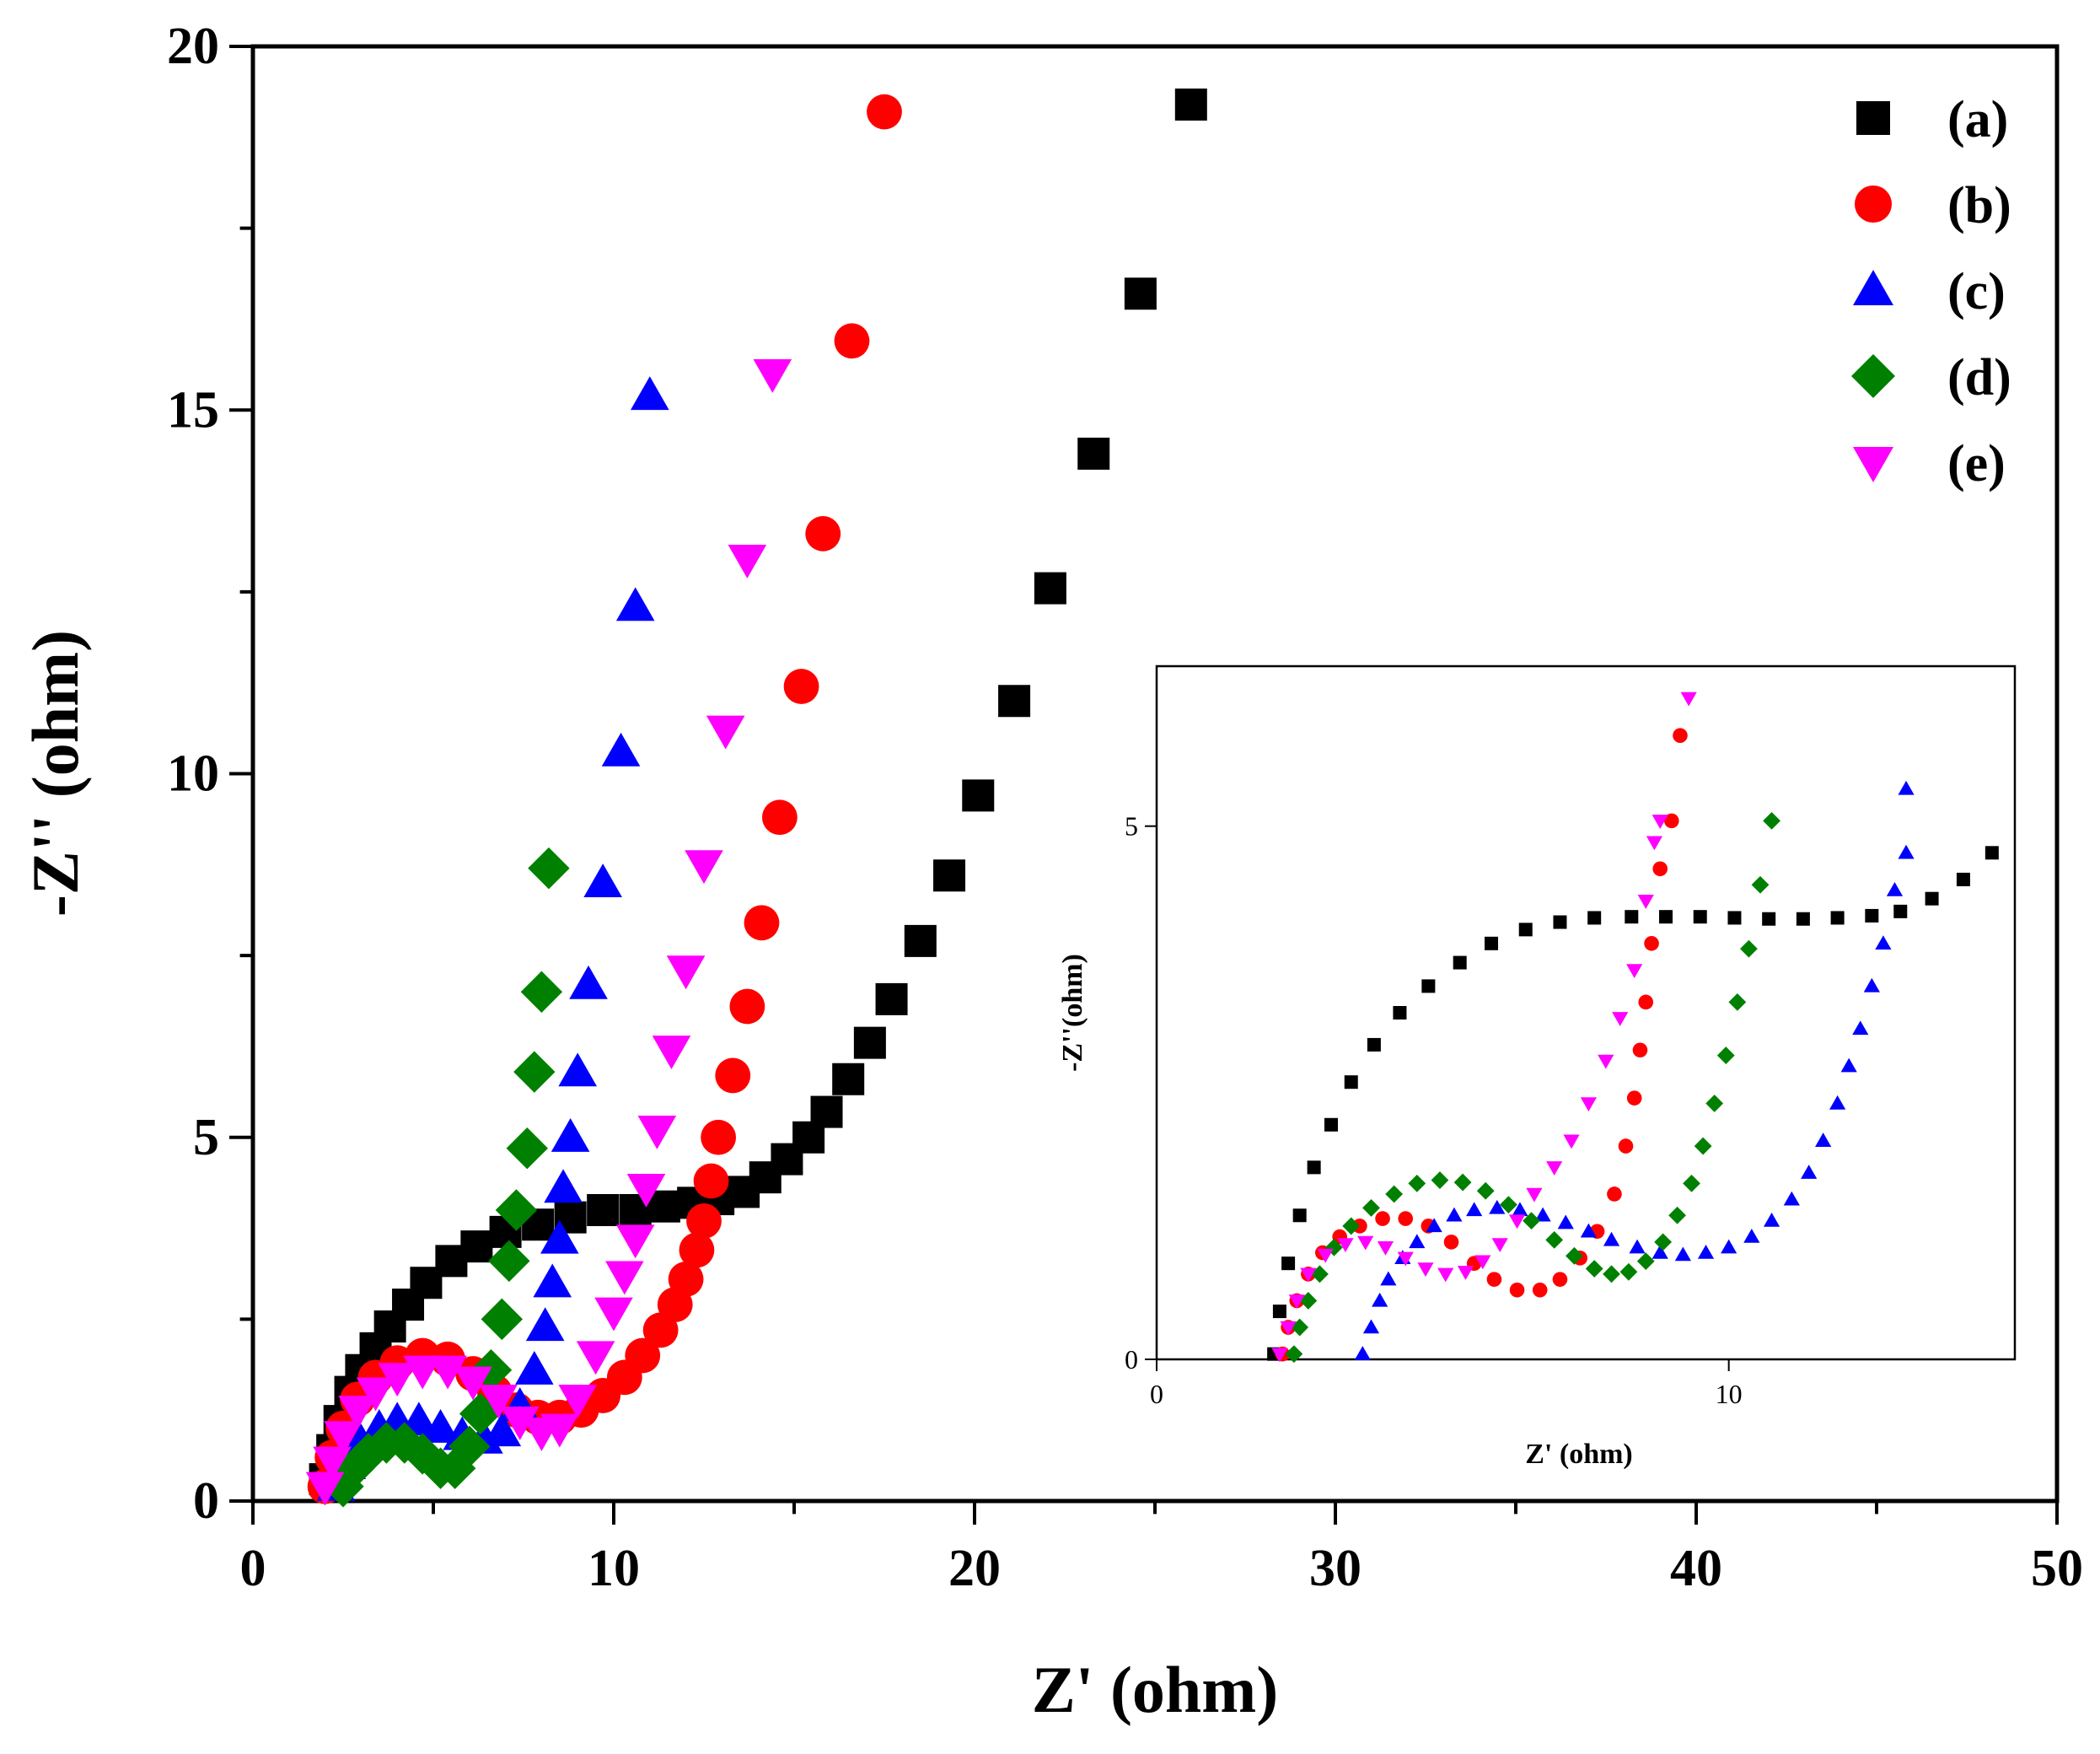 The image size is (2100, 1754). I want to click on inset-y-axis-title: -Z''(ohm), so click(1072, 1013).